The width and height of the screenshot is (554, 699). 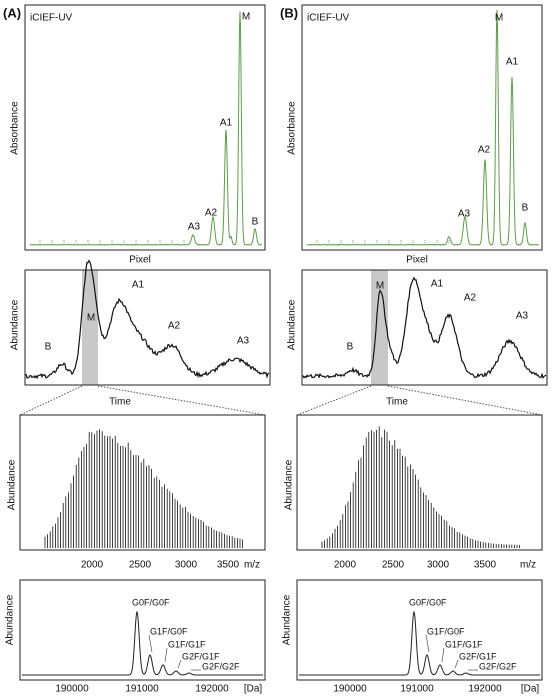 I want to click on panel-label: (A), so click(x=12, y=12).